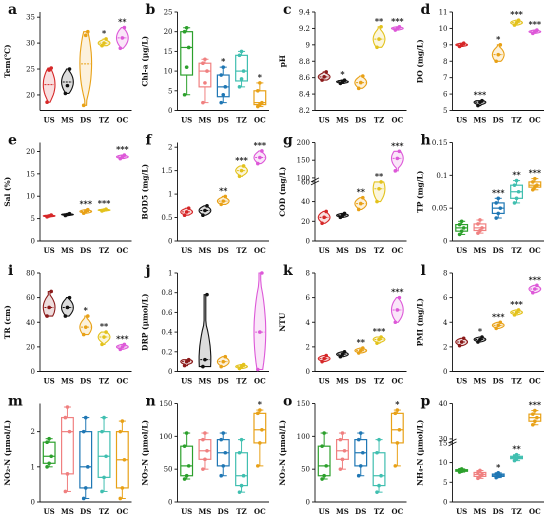 The image size is (550, 522). What do you see at coordinates (480, 324) in the screenshot?
I see `panel-l: l PMI (mg/L) 0 2 4 6 8 US * MS *** DS *** TZ *** OC` at bounding box center [480, 324].